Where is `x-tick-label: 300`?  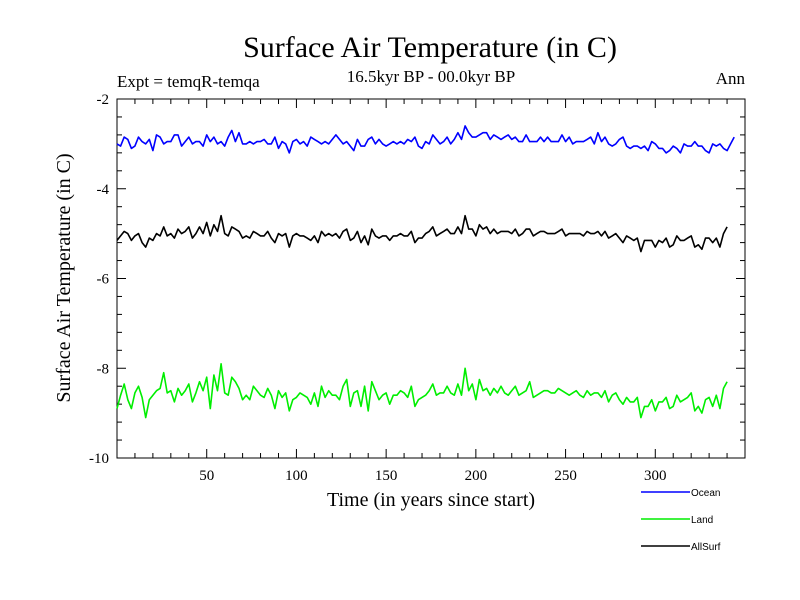 x-tick-label: 300 is located at coordinates (655, 476).